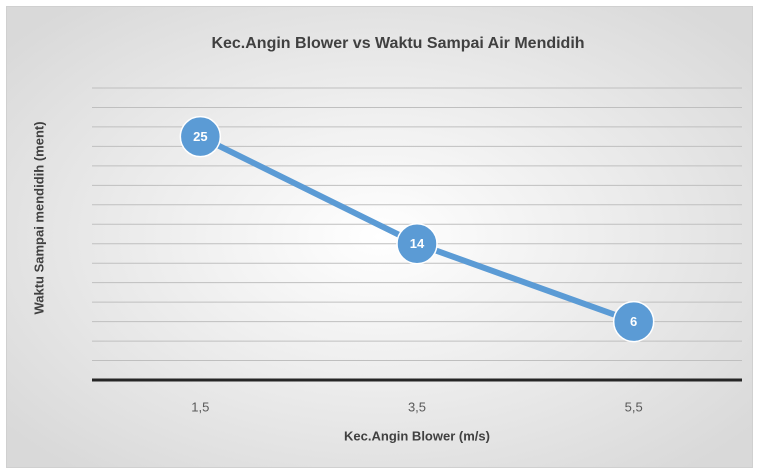 This screenshot has height=474, width=759. What do you see at coordinates (38, 217) in the screenshot?
I see `y-axis-label: Waktu Sampai mendidih (ment)` at bounding box center [38, 217].